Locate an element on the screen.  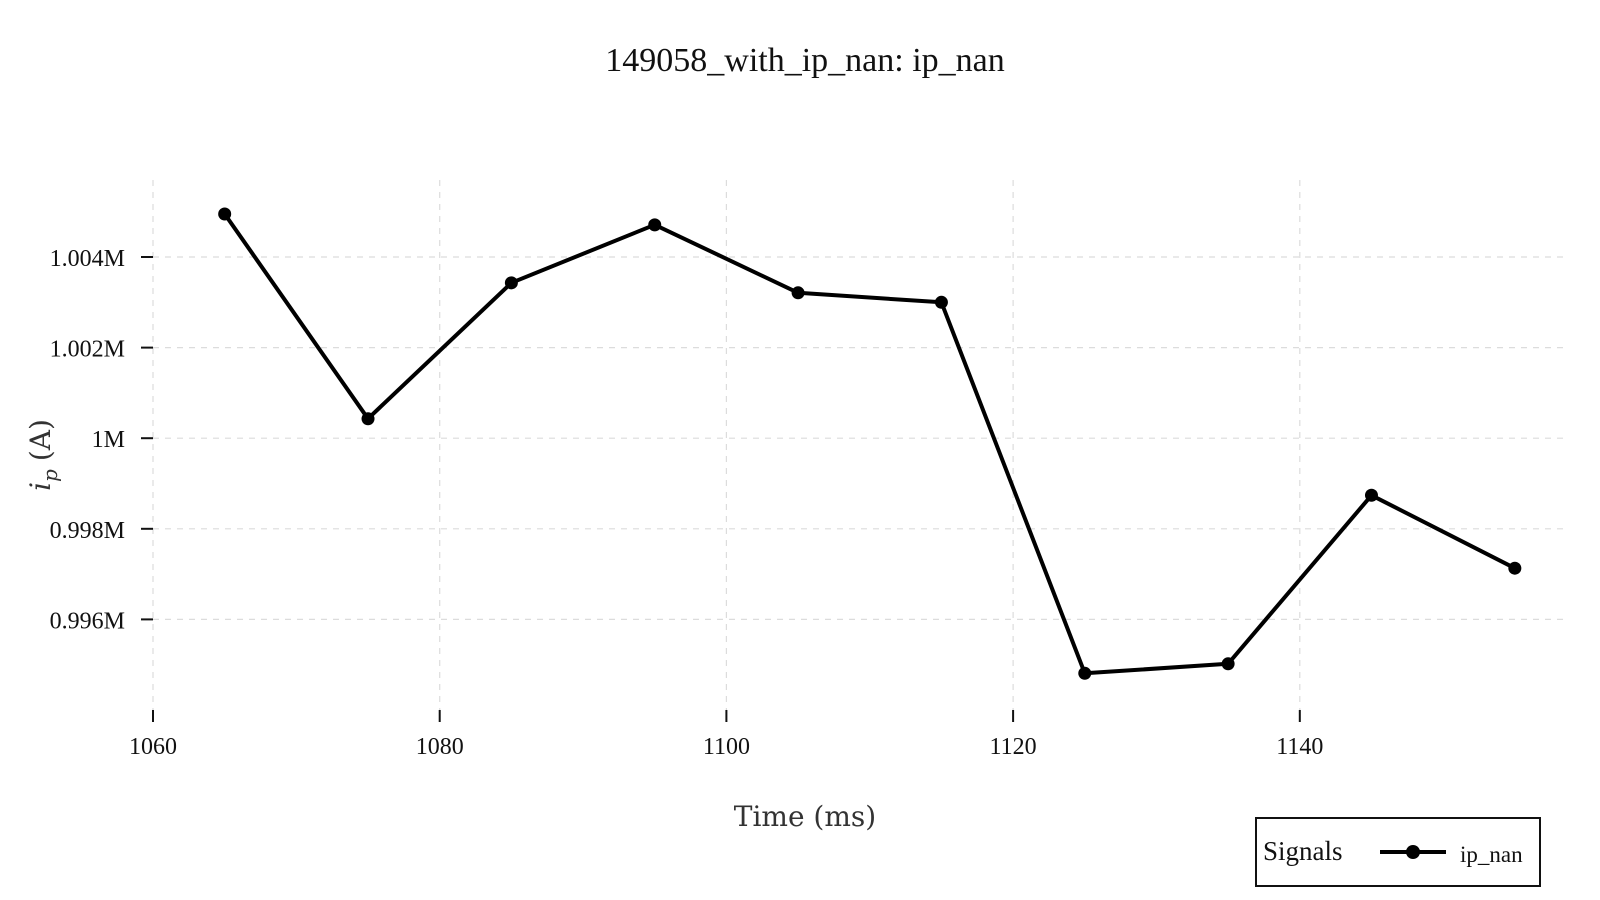
y-tick-label: 1.004M is located at coordinates (87, 259).